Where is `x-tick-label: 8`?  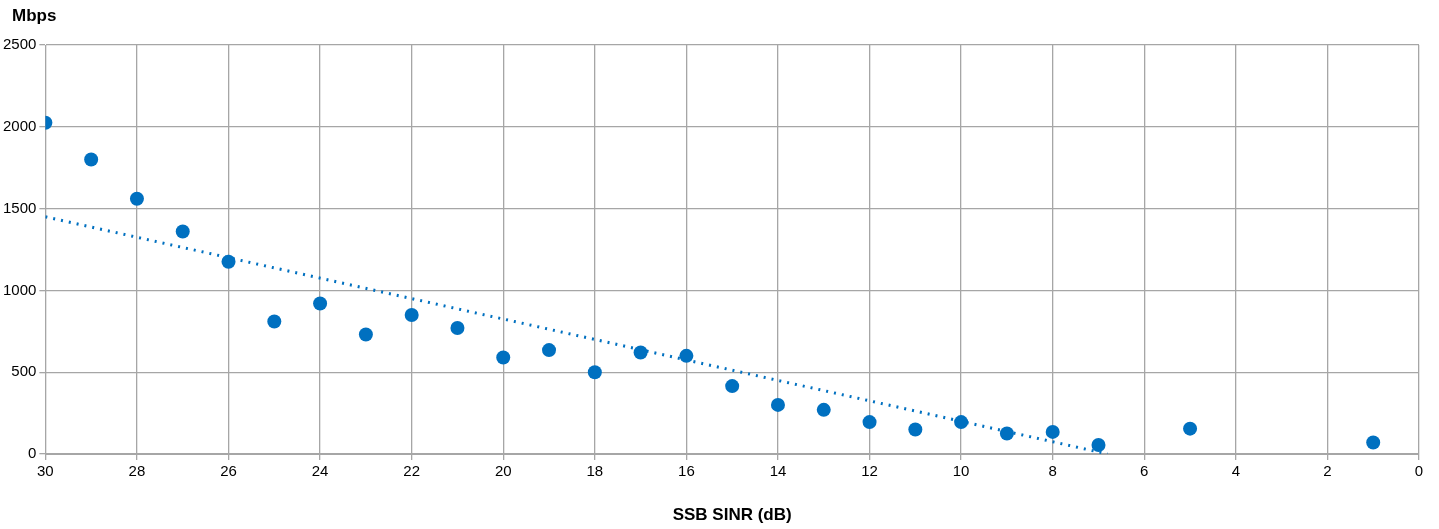
x-tick-label: 8 is located at coordinates (1052, 471).